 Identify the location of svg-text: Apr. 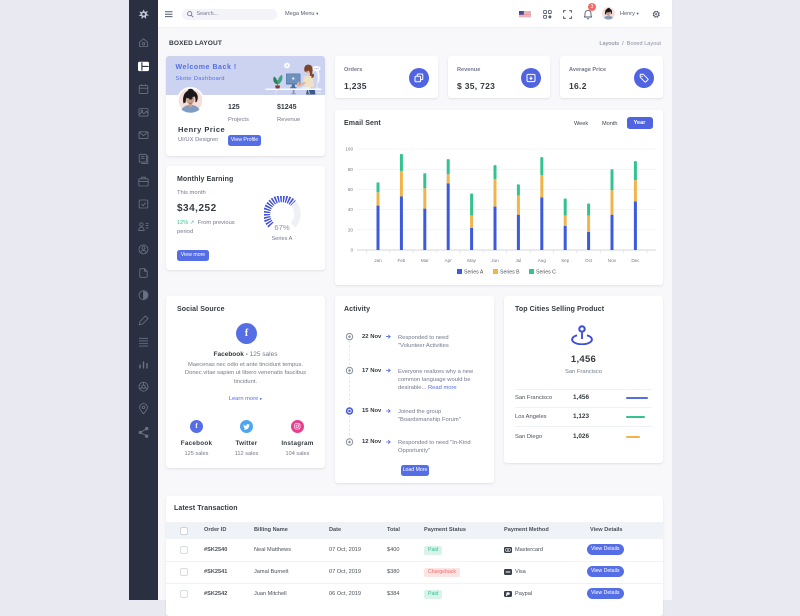
(449, 260).